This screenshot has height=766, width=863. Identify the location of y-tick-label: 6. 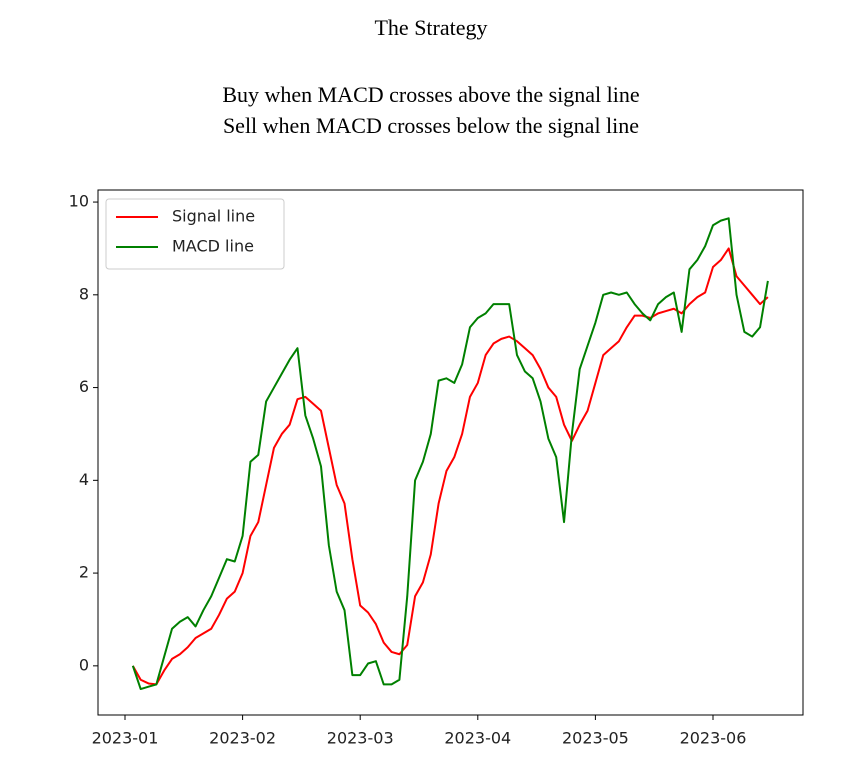
(84, 386).